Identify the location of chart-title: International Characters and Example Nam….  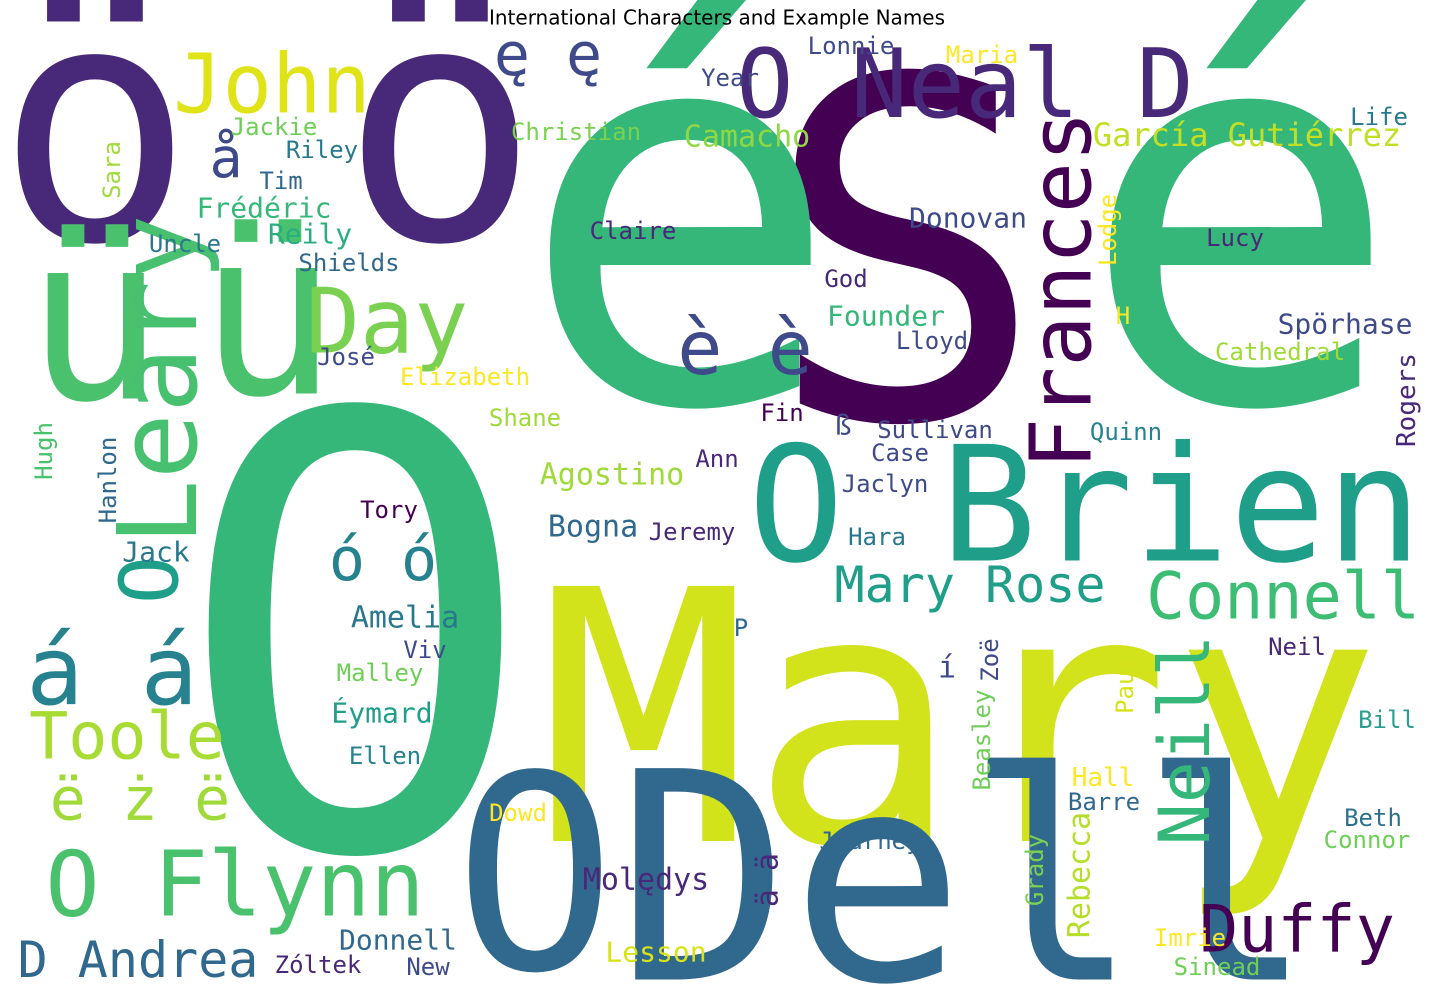
(717, 18).